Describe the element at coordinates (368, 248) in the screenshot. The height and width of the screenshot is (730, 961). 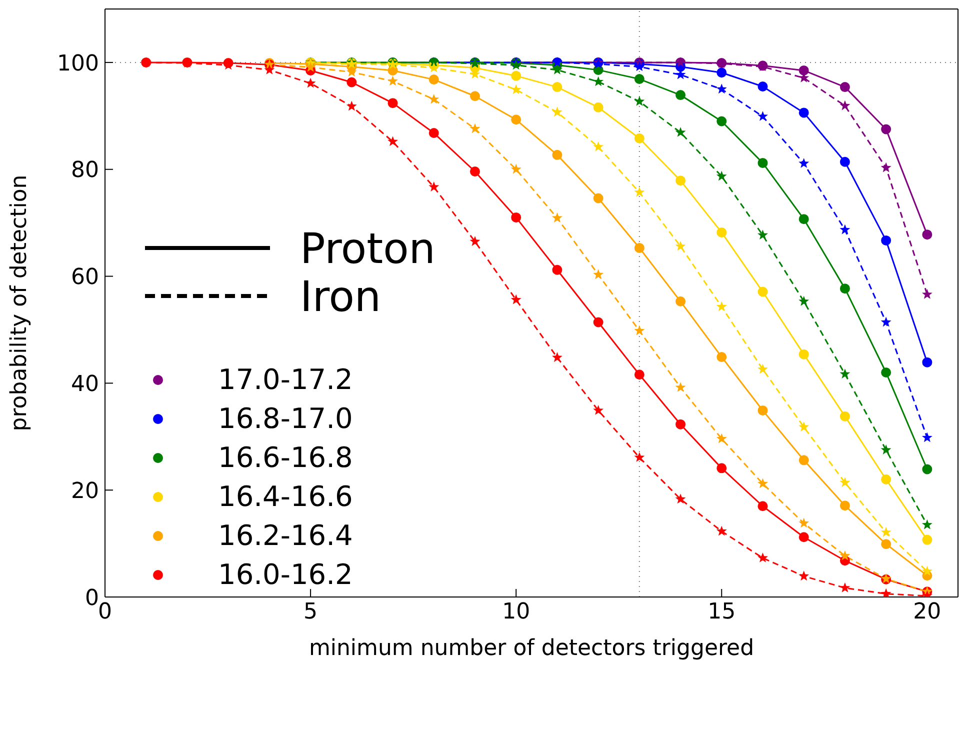
I see `annotation: Proton` at that location.